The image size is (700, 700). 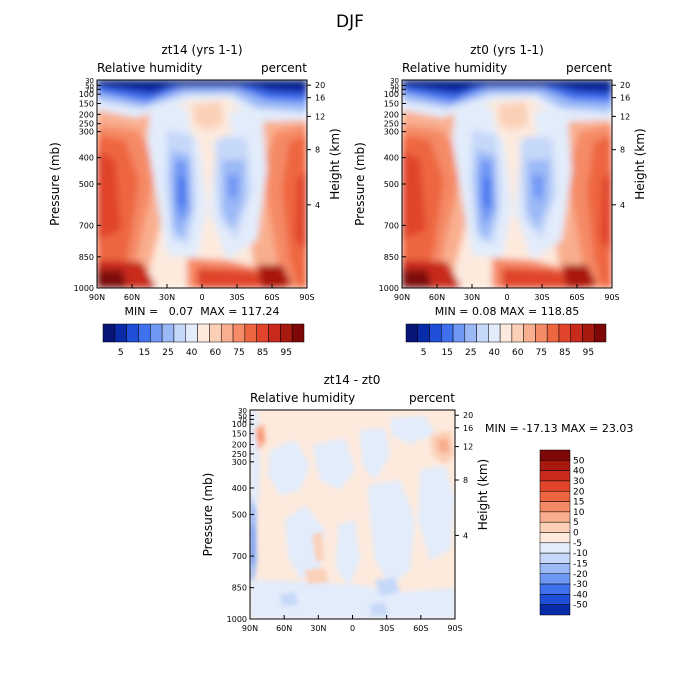 I want to click on height-tick-label: 20, so click(x=320, y=85).